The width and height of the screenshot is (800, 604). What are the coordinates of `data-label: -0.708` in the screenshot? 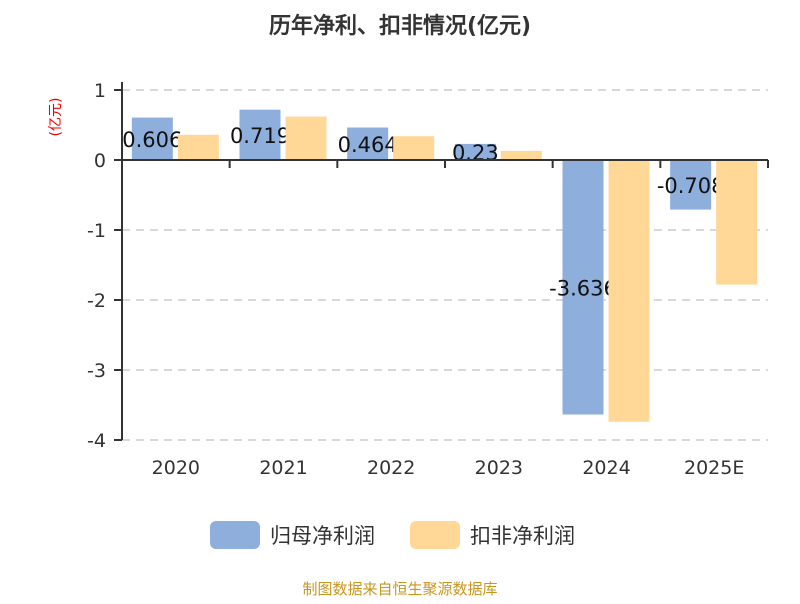 It's located at (691, 186).